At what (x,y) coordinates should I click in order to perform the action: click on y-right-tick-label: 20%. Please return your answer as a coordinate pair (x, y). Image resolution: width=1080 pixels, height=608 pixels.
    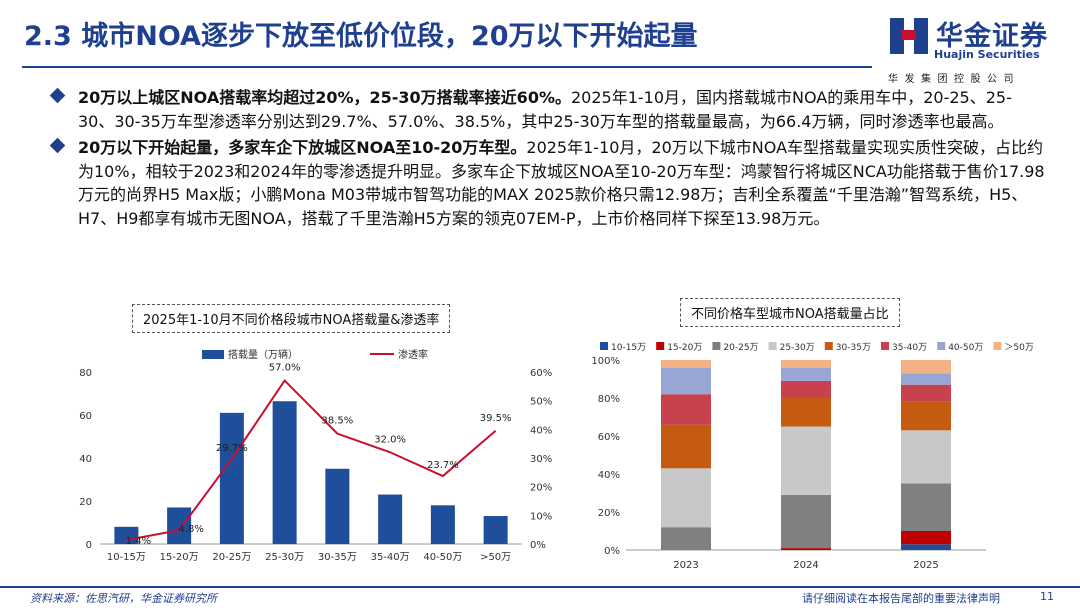
    Looking at the image, I should click on (541, 488).